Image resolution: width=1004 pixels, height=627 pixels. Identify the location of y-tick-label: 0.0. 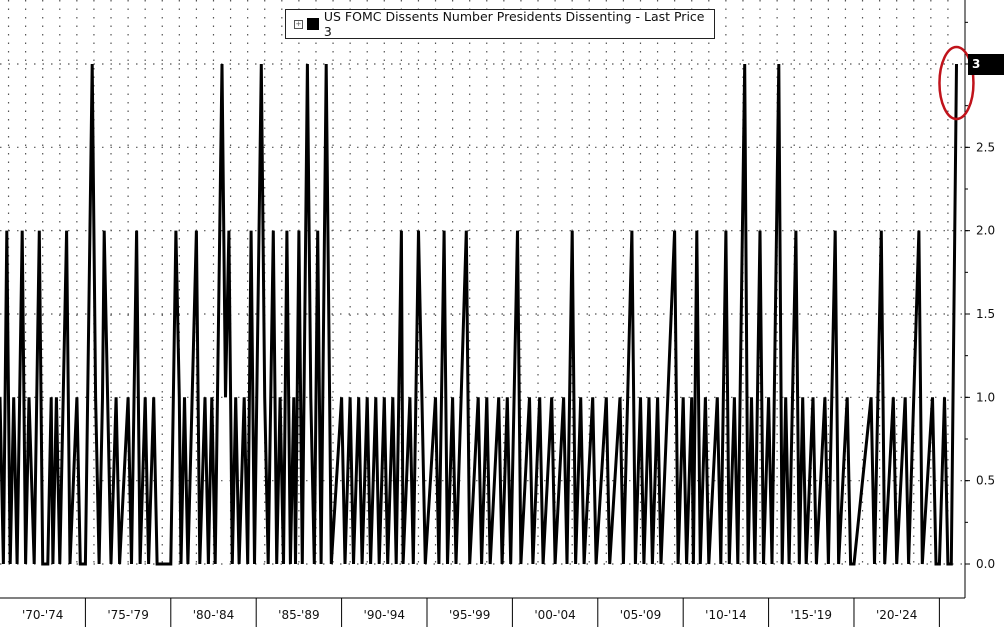
(985, 564).